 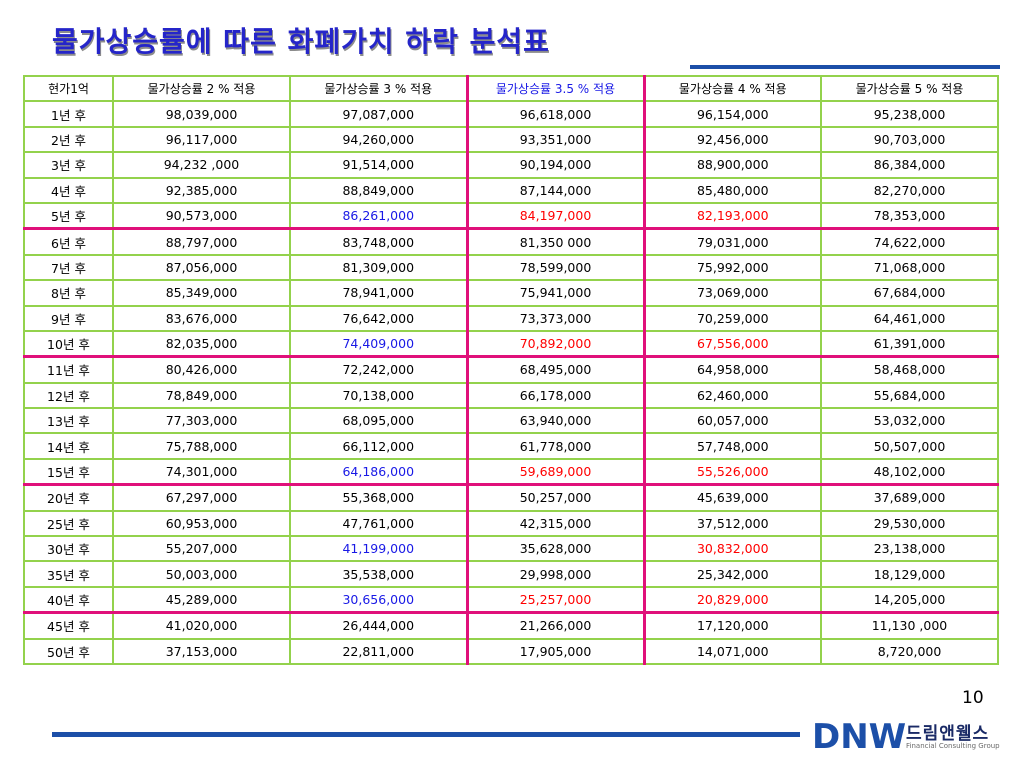 What do you see at coordinates (378, 190) in the screenshot?
I see `value-cell: 88,849,000` at bounding box center [378, 190].